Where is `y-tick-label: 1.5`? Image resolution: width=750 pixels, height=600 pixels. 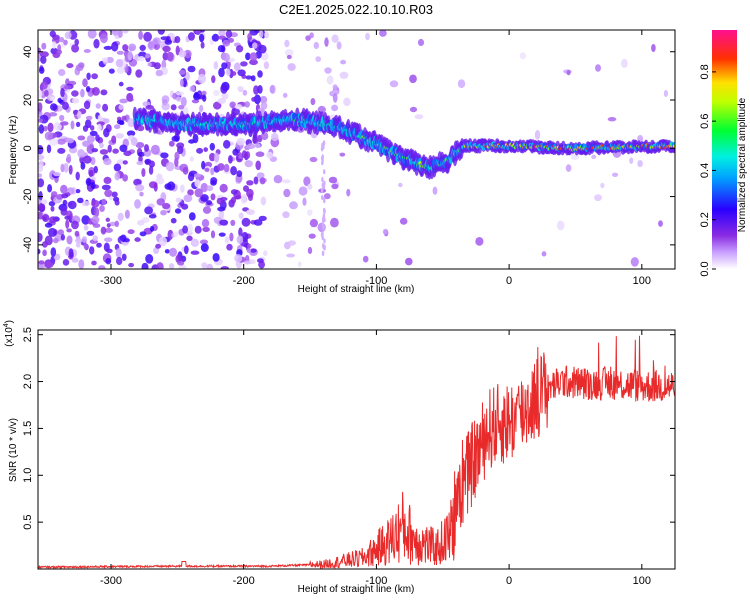 y-tick-label: 1.5 is located at coordinates (28, 428).